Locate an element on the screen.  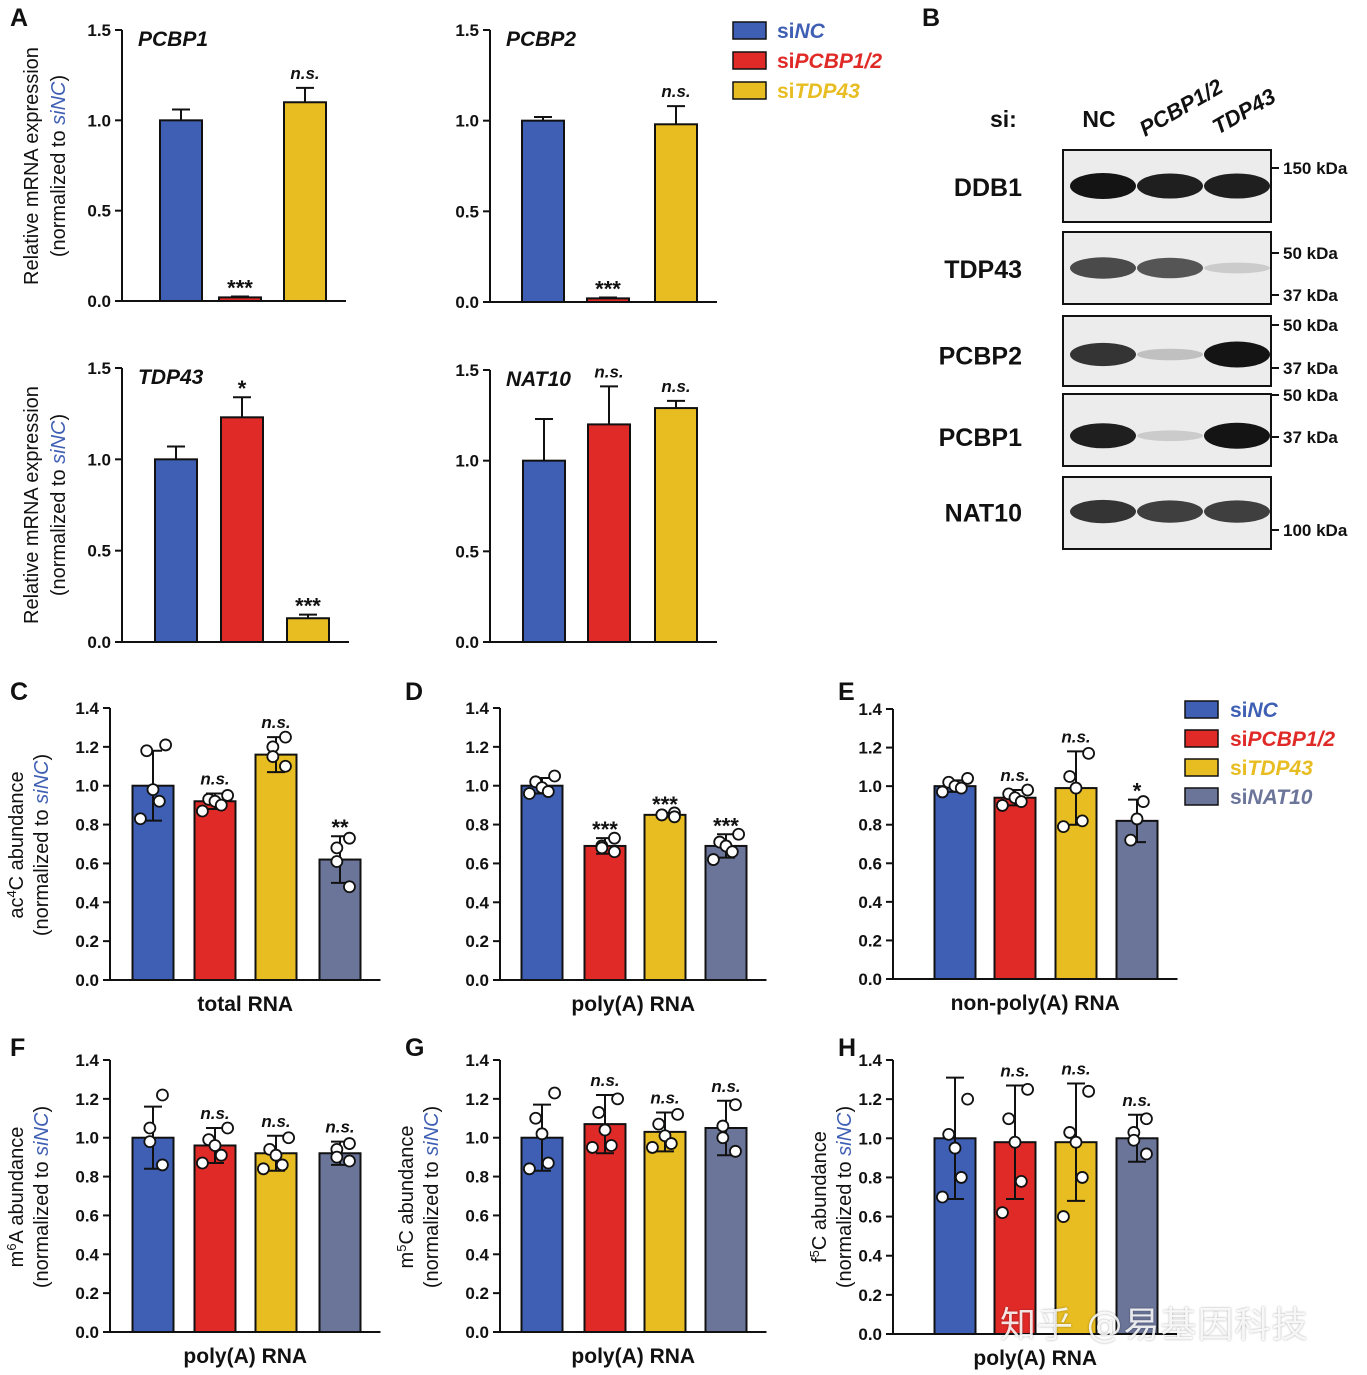
si-label: si: is located at coordinates (1003, 119).